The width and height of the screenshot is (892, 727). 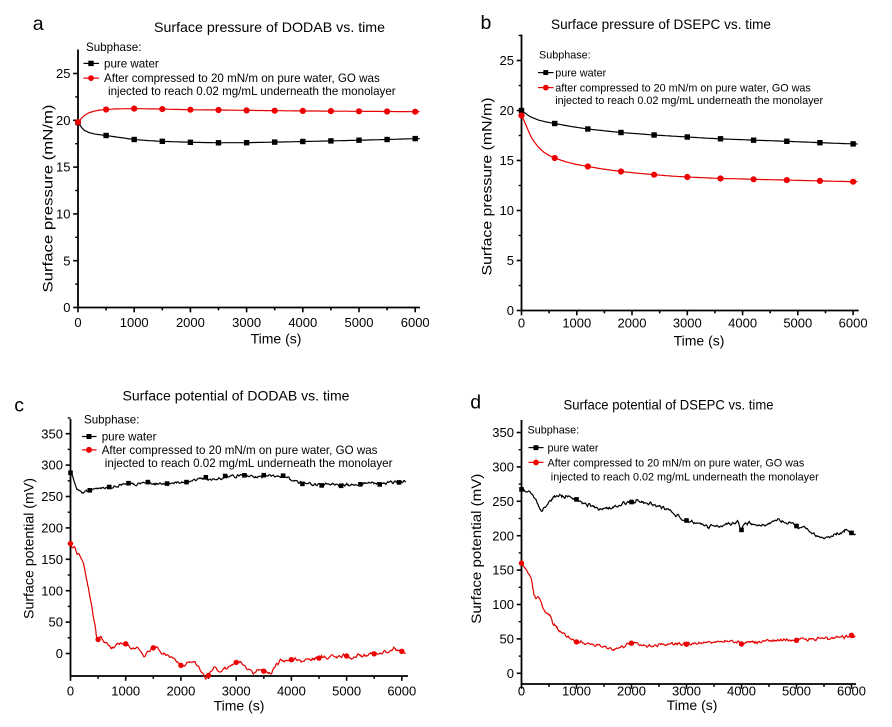 I want to click on svg-text:Surface pressure of DODAB vs.: Surface pressure of DODAB vs. time, so click(x=269, y=27).